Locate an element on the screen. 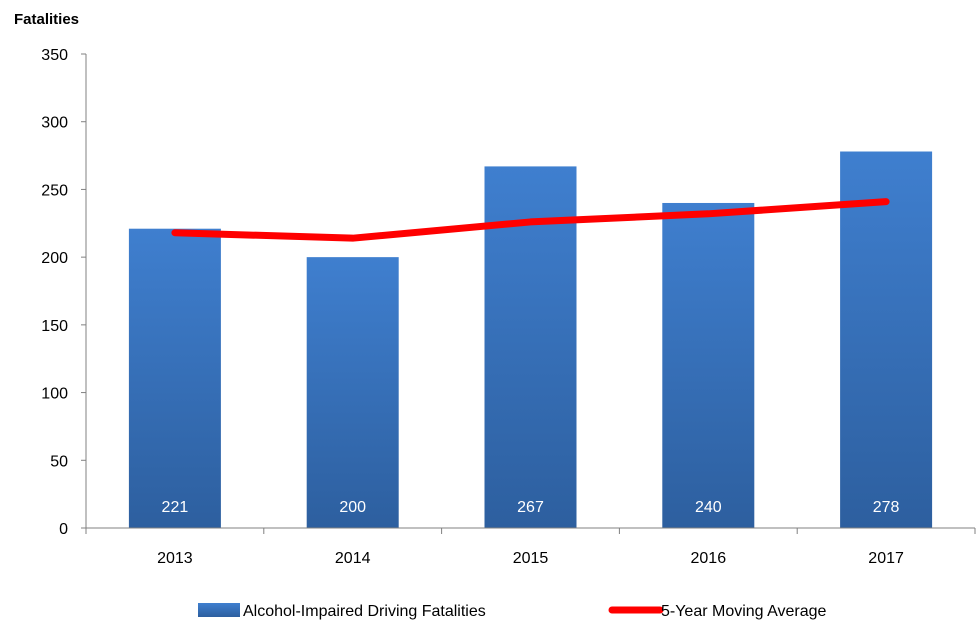  x-tick-label: 2013 is located at coordinates (175, 558).